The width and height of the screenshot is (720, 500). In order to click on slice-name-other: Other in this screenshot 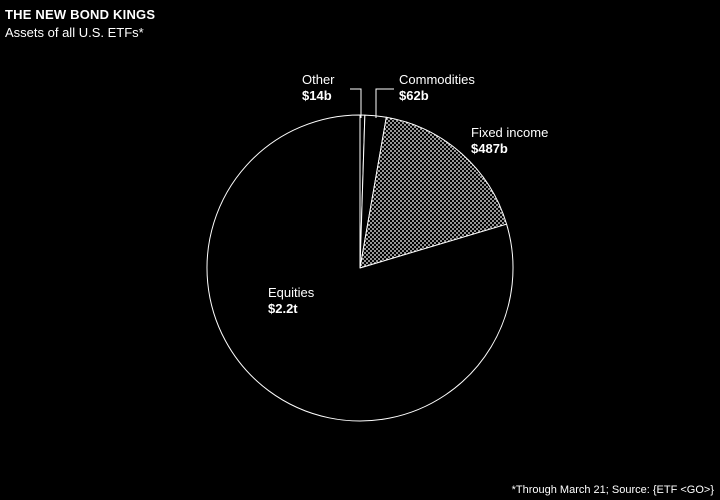, I will do `click(318, 79)`.